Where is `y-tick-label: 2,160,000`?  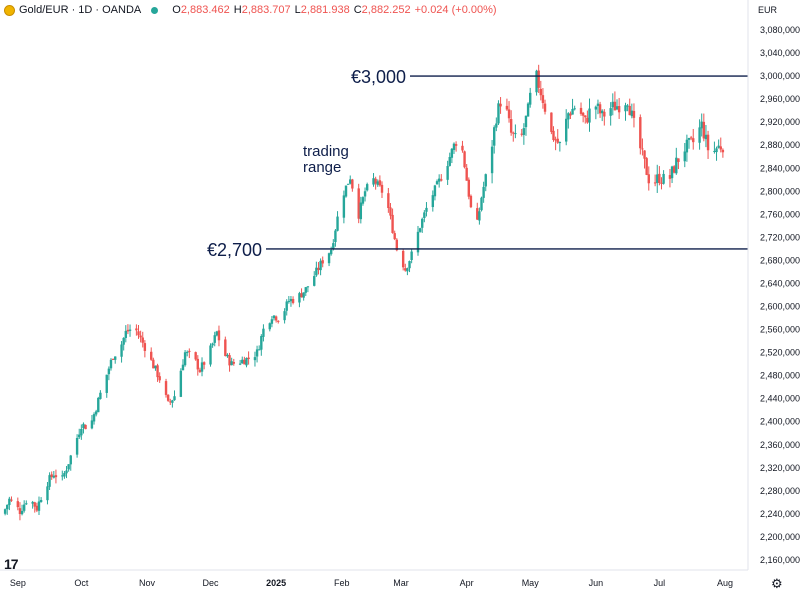 y-tick-label: 2,160,000 is located at coordinates (780, 560).